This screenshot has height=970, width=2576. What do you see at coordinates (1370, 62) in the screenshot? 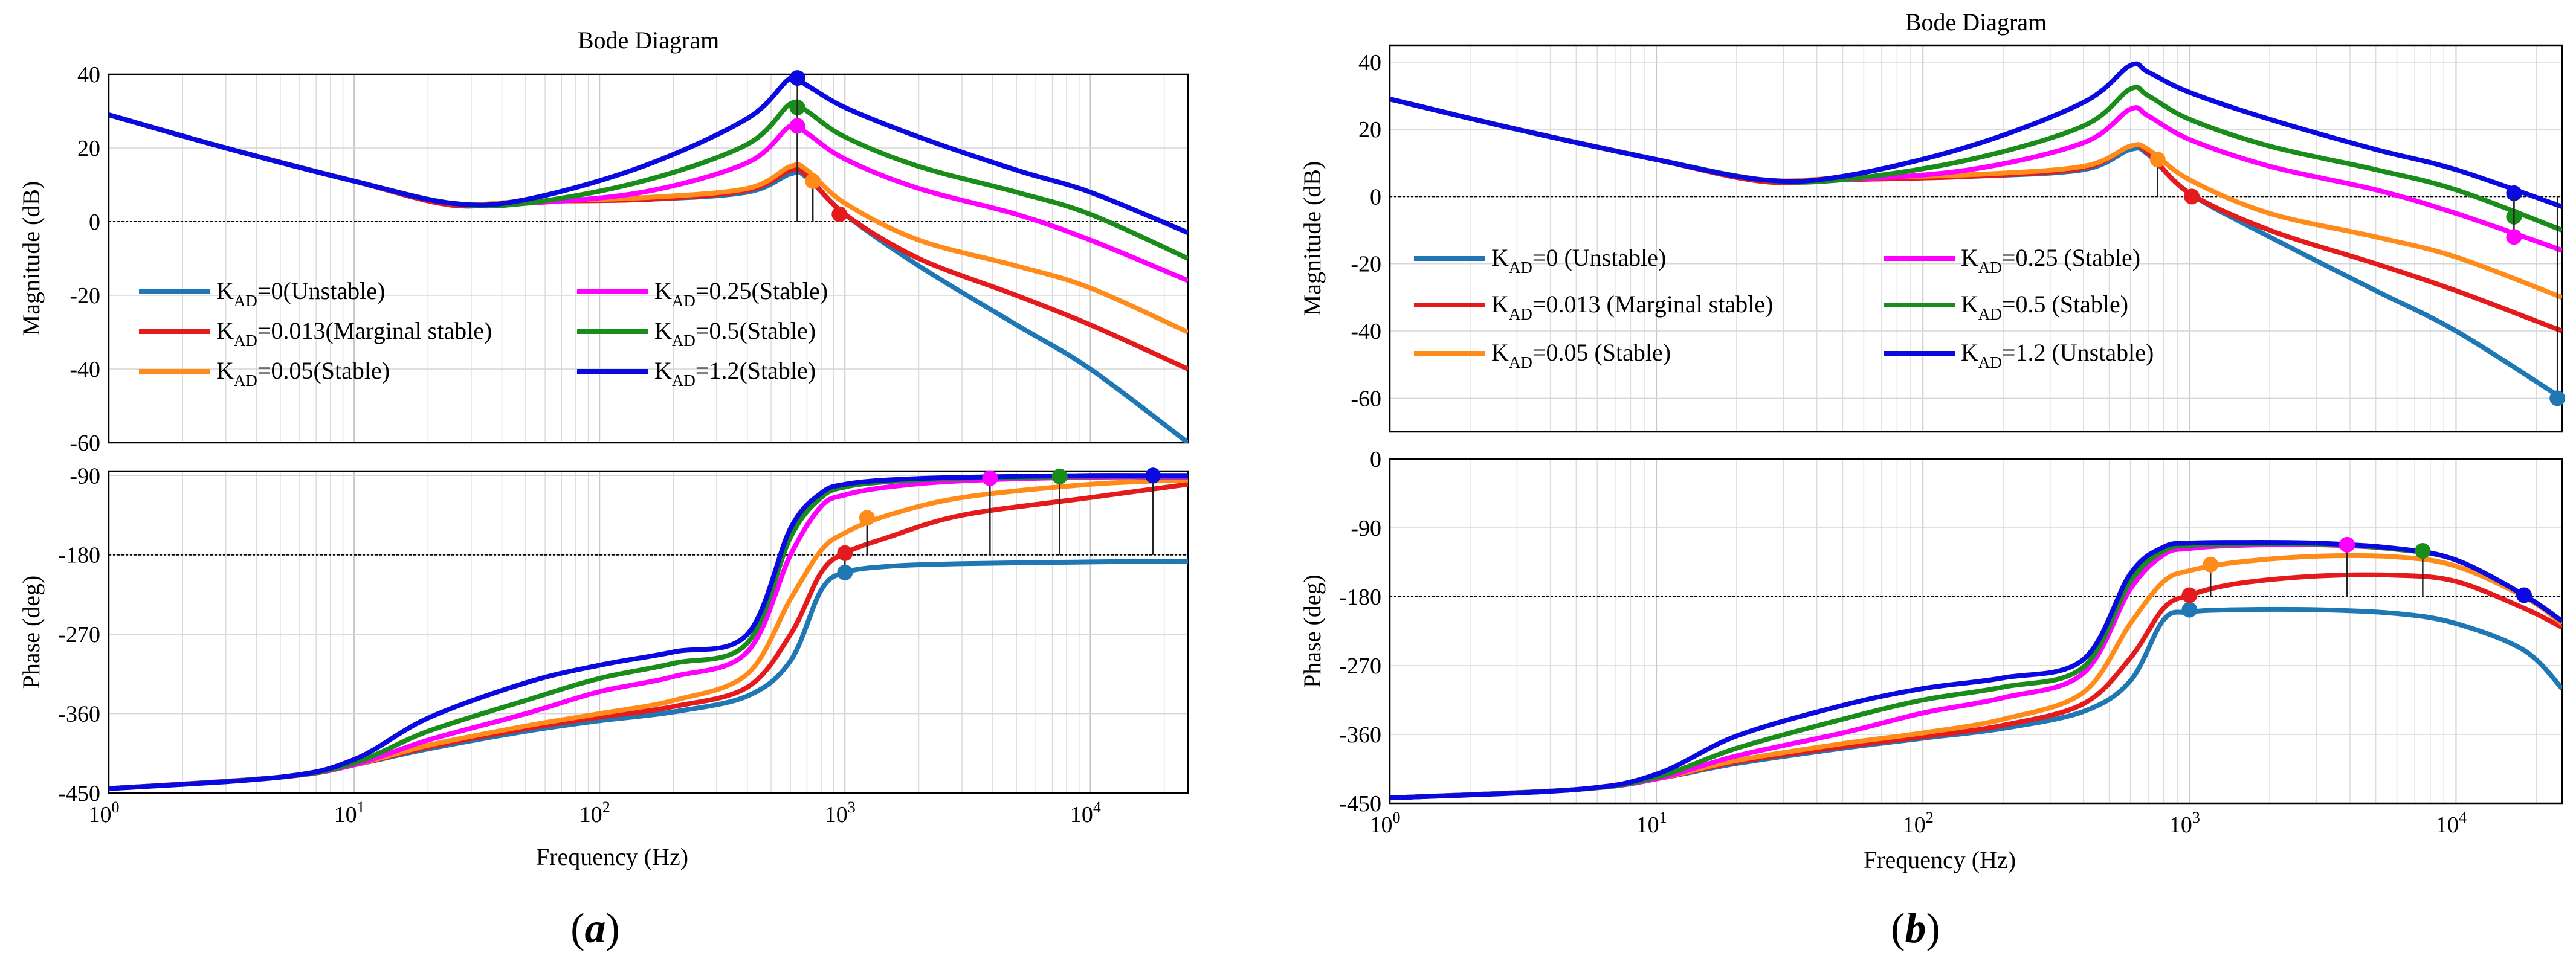
I see `magnitude-ytick-label: 40` at bounding box center [1370, 62].